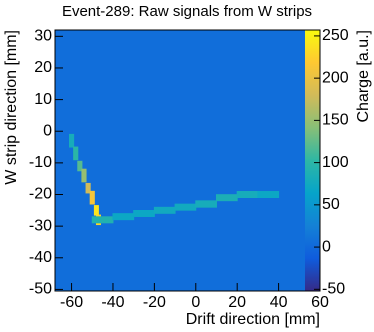 Image resolution: width=374 pixels, height=332 pixels. Describe the element at coordinates (237, 302) in the screenshot. I see `x-tick-label: 20` at that location.